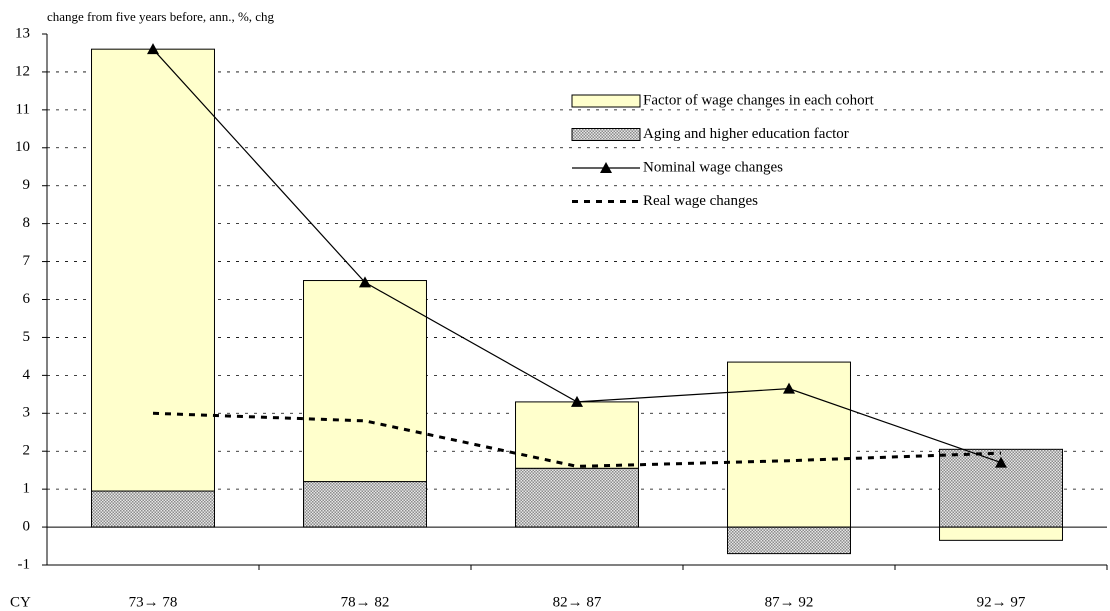  I want to click on y-tick-label: 5, so click(27, 337).